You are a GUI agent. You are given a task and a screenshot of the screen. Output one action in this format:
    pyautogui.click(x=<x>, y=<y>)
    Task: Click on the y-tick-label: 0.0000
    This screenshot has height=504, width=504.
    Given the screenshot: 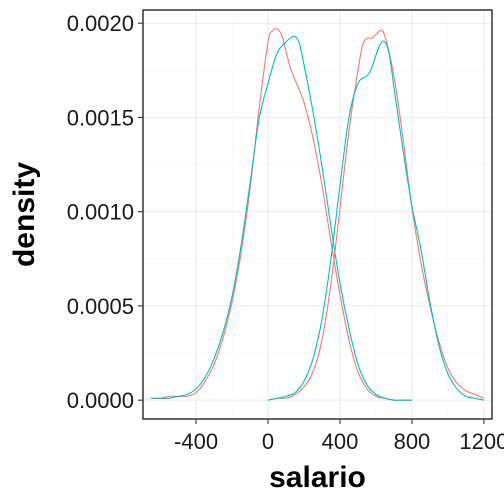 What is the action you would take?
    pyautogui.click(x=100, y=400)
    